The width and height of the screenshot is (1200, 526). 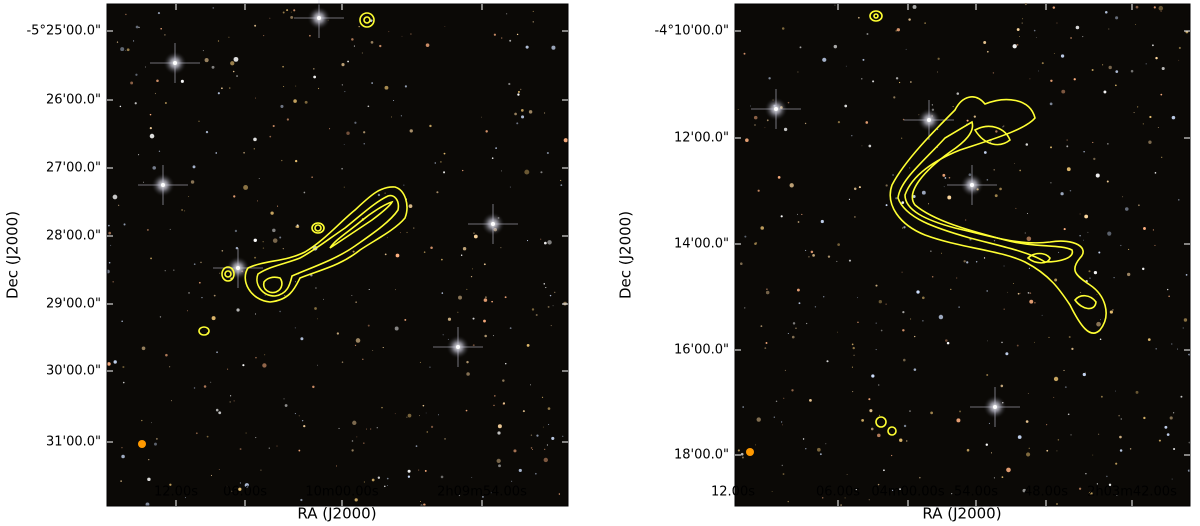 I want to click on y-tick-label: 29'00.0", so click(x=73, y=304).